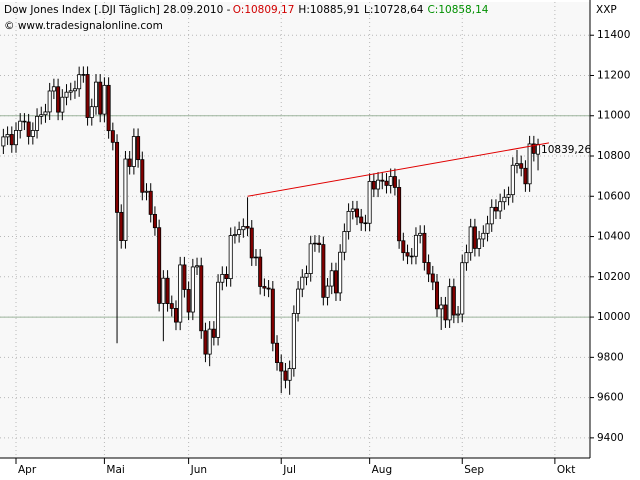 Image resolution: width=640 pixels, height=480 pixels. I want to click on ohlc-label: C:10858,14, so click(457, 10).